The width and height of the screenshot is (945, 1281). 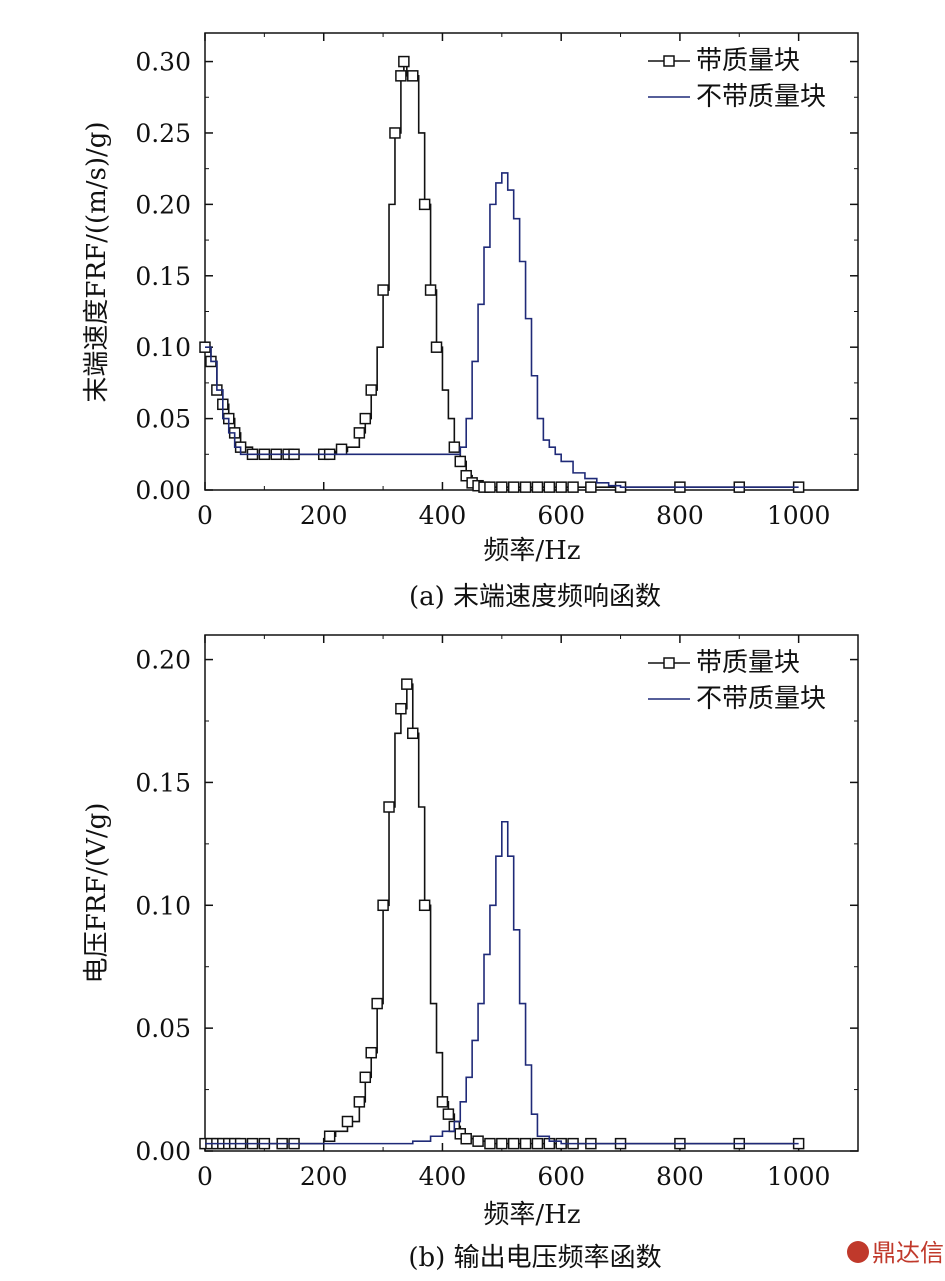 I want to click on wechat-icon, so click(x=858, y=1252).